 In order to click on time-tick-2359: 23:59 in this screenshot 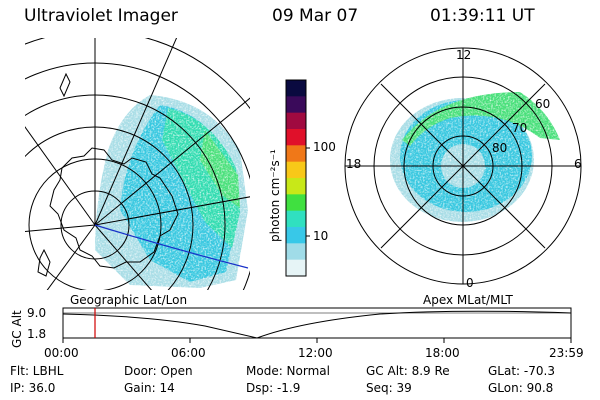, I will do `click(566, 353)`.